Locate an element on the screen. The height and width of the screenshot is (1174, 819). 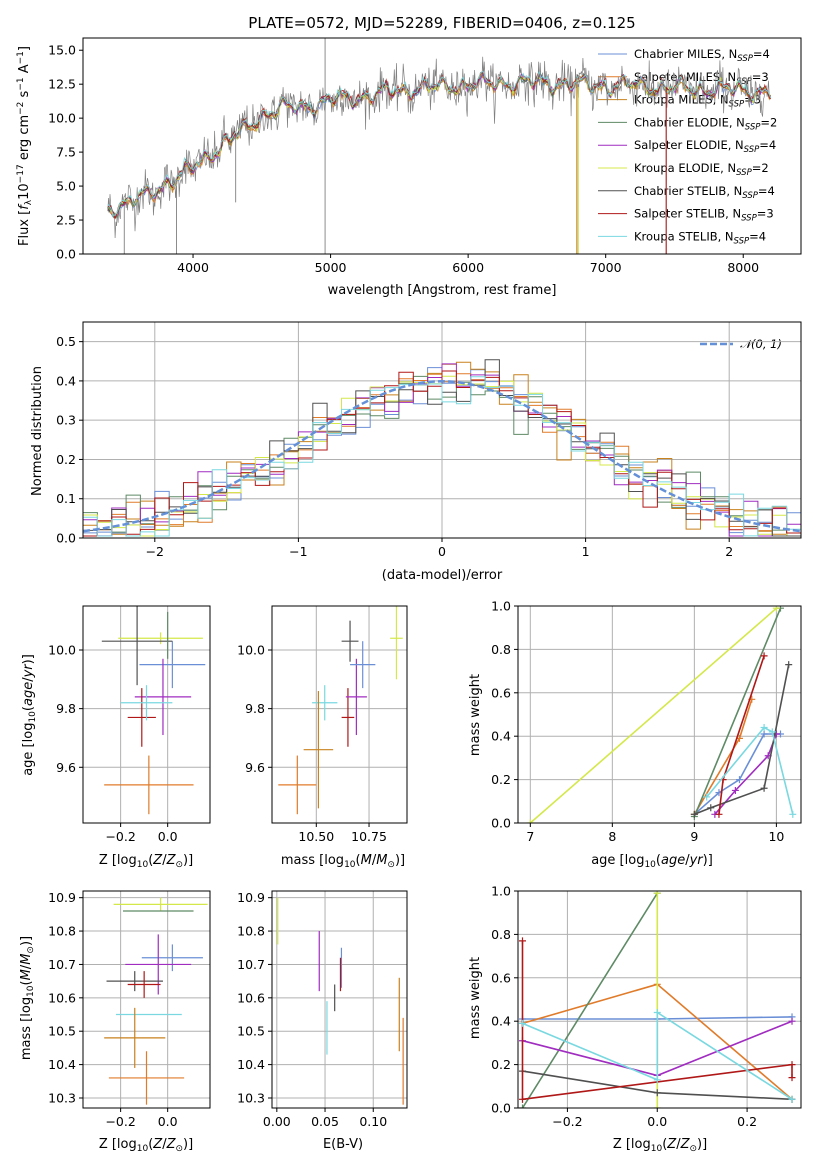
massE-xlabel: E(B-V) is located at coordinates (343, 1144).